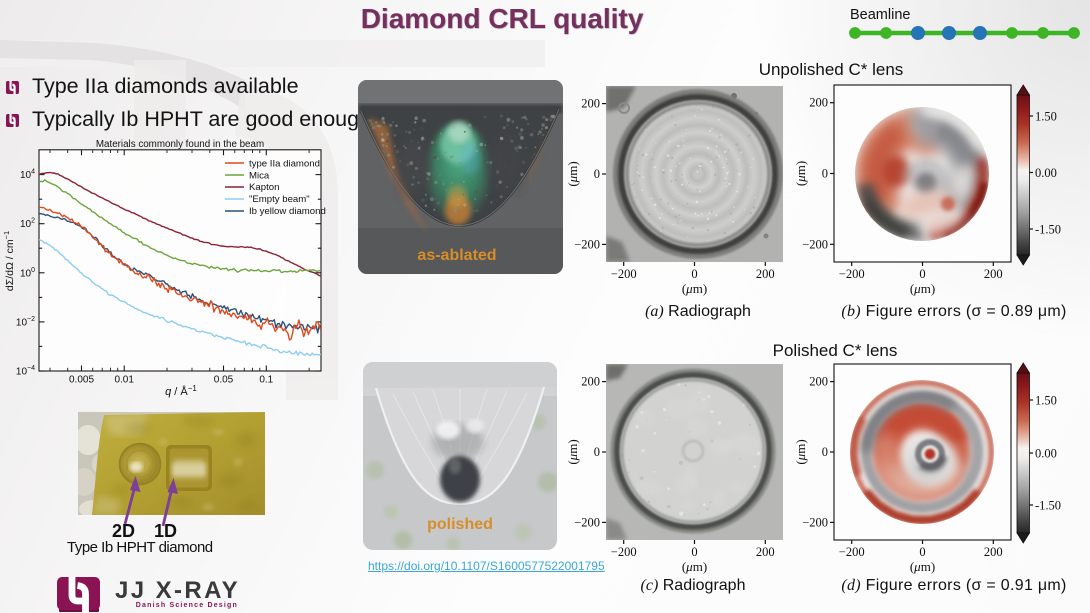 This screenshot has width=1090, height=613. I want to click on svg-text:(b) Figure errors (σ = 0.89 μm: (b) Figure errors (σ = 0.89 μm), so click(953, 311).